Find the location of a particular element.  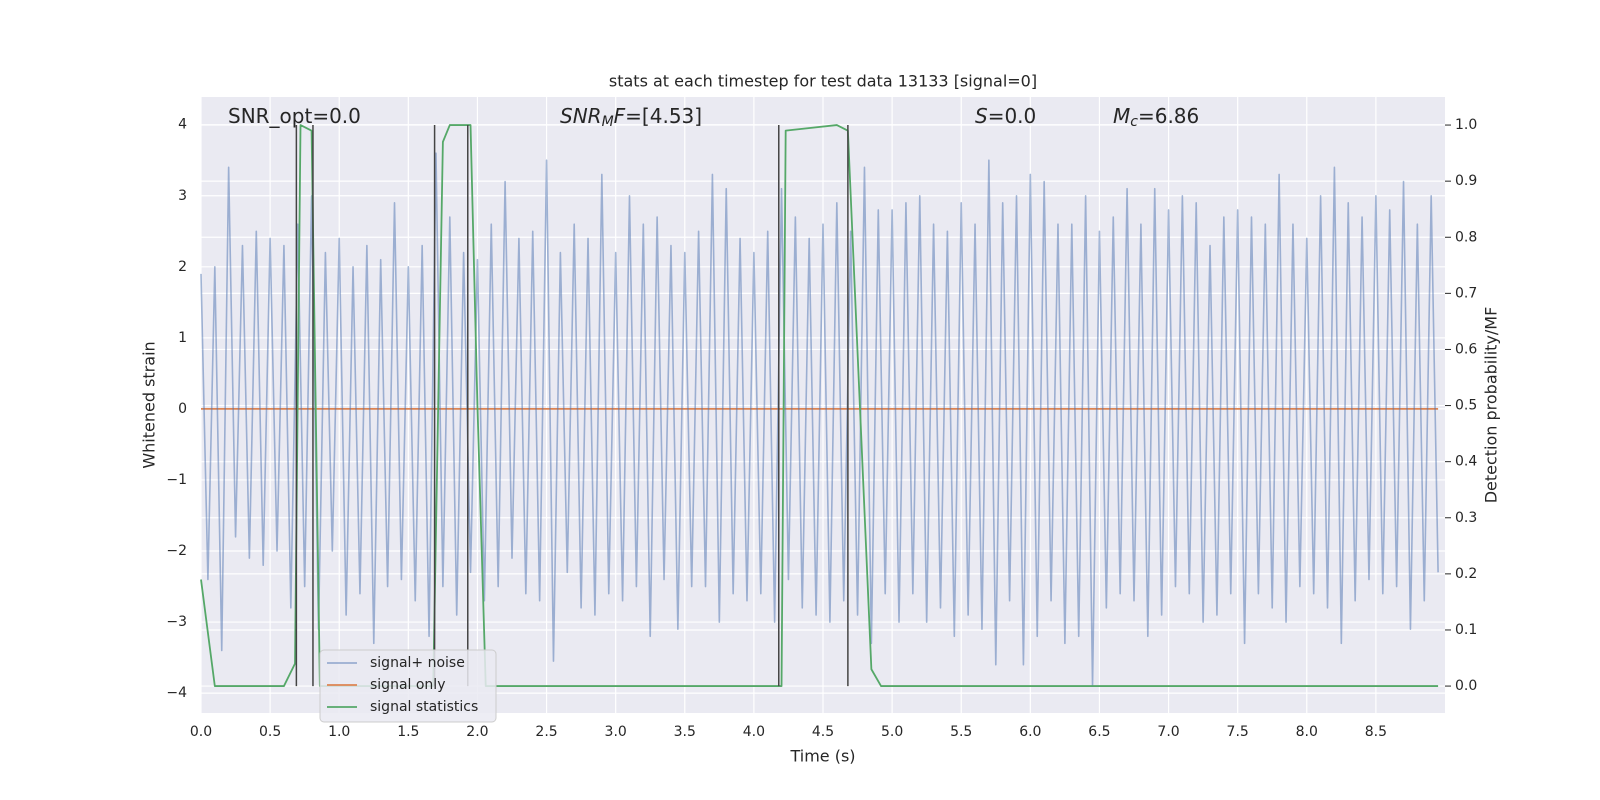

y-tick-label: −4 is located at coordinates (176, 693).